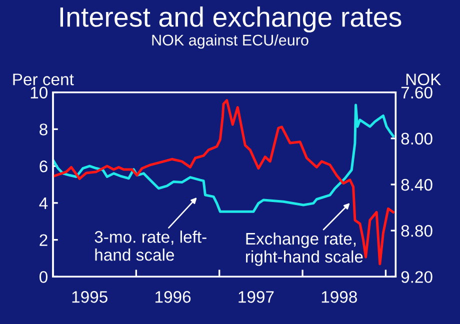 The width and height of the screenshot is (460, 324). Describe the element at coordinates (339, 297) in the screenshot. I see `x-tick-label: 1998` at that location.